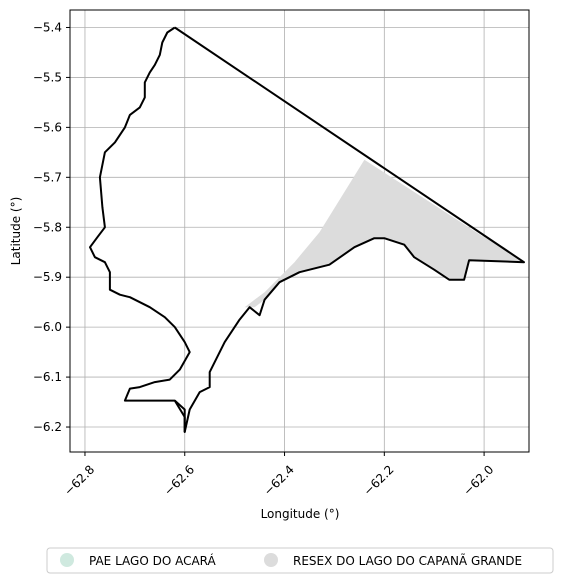 Image resolution: width=562 pixels, height=582 pixels. What do you see at coordinates (47, 427) in the screenshot?
I see `y-tick-label: −6.2` at bounding box center [47, 427].